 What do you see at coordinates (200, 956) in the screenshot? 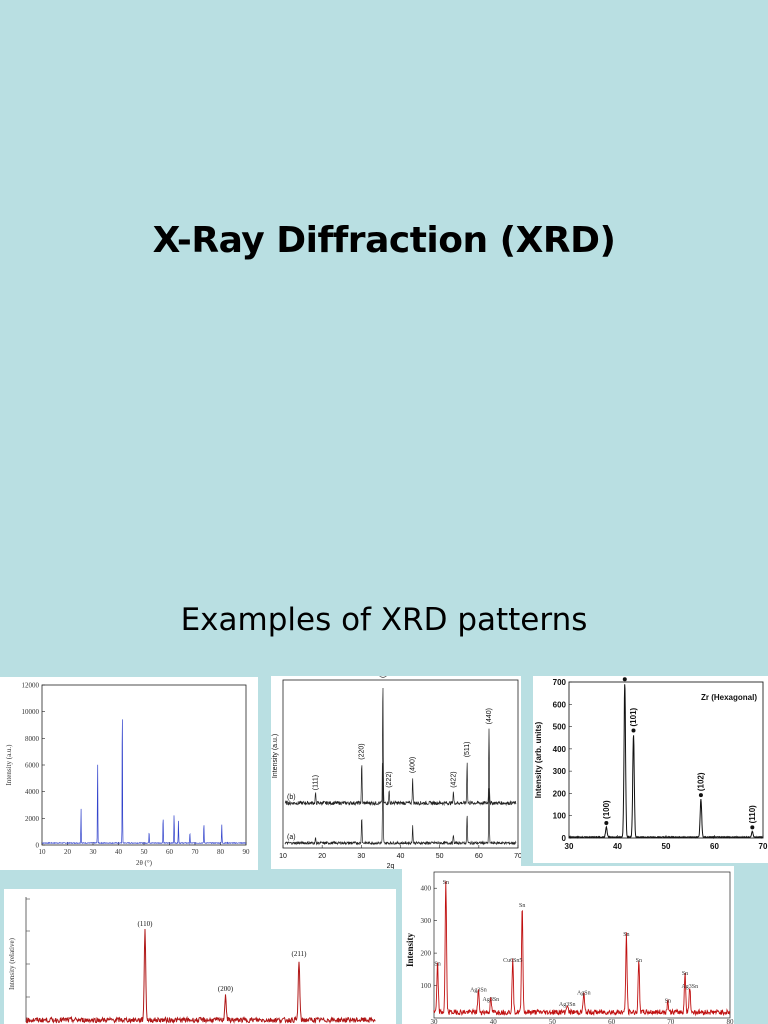
I see `xrd-chart-4: Intensity (relative) (110) (200) (211)` at bounding box center [200, 956].